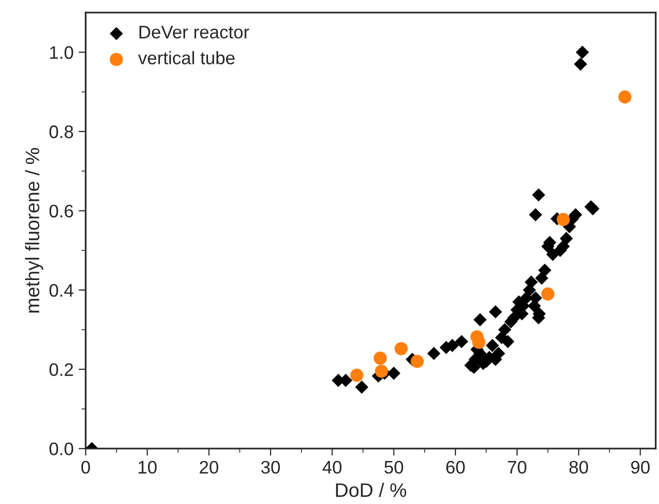 The width and height of the screenshot is (659, 504). What do you see at coordinates (209, 467) in the screenshot?
I see `x-tick-label: 20` at bounding box center [209, 467].